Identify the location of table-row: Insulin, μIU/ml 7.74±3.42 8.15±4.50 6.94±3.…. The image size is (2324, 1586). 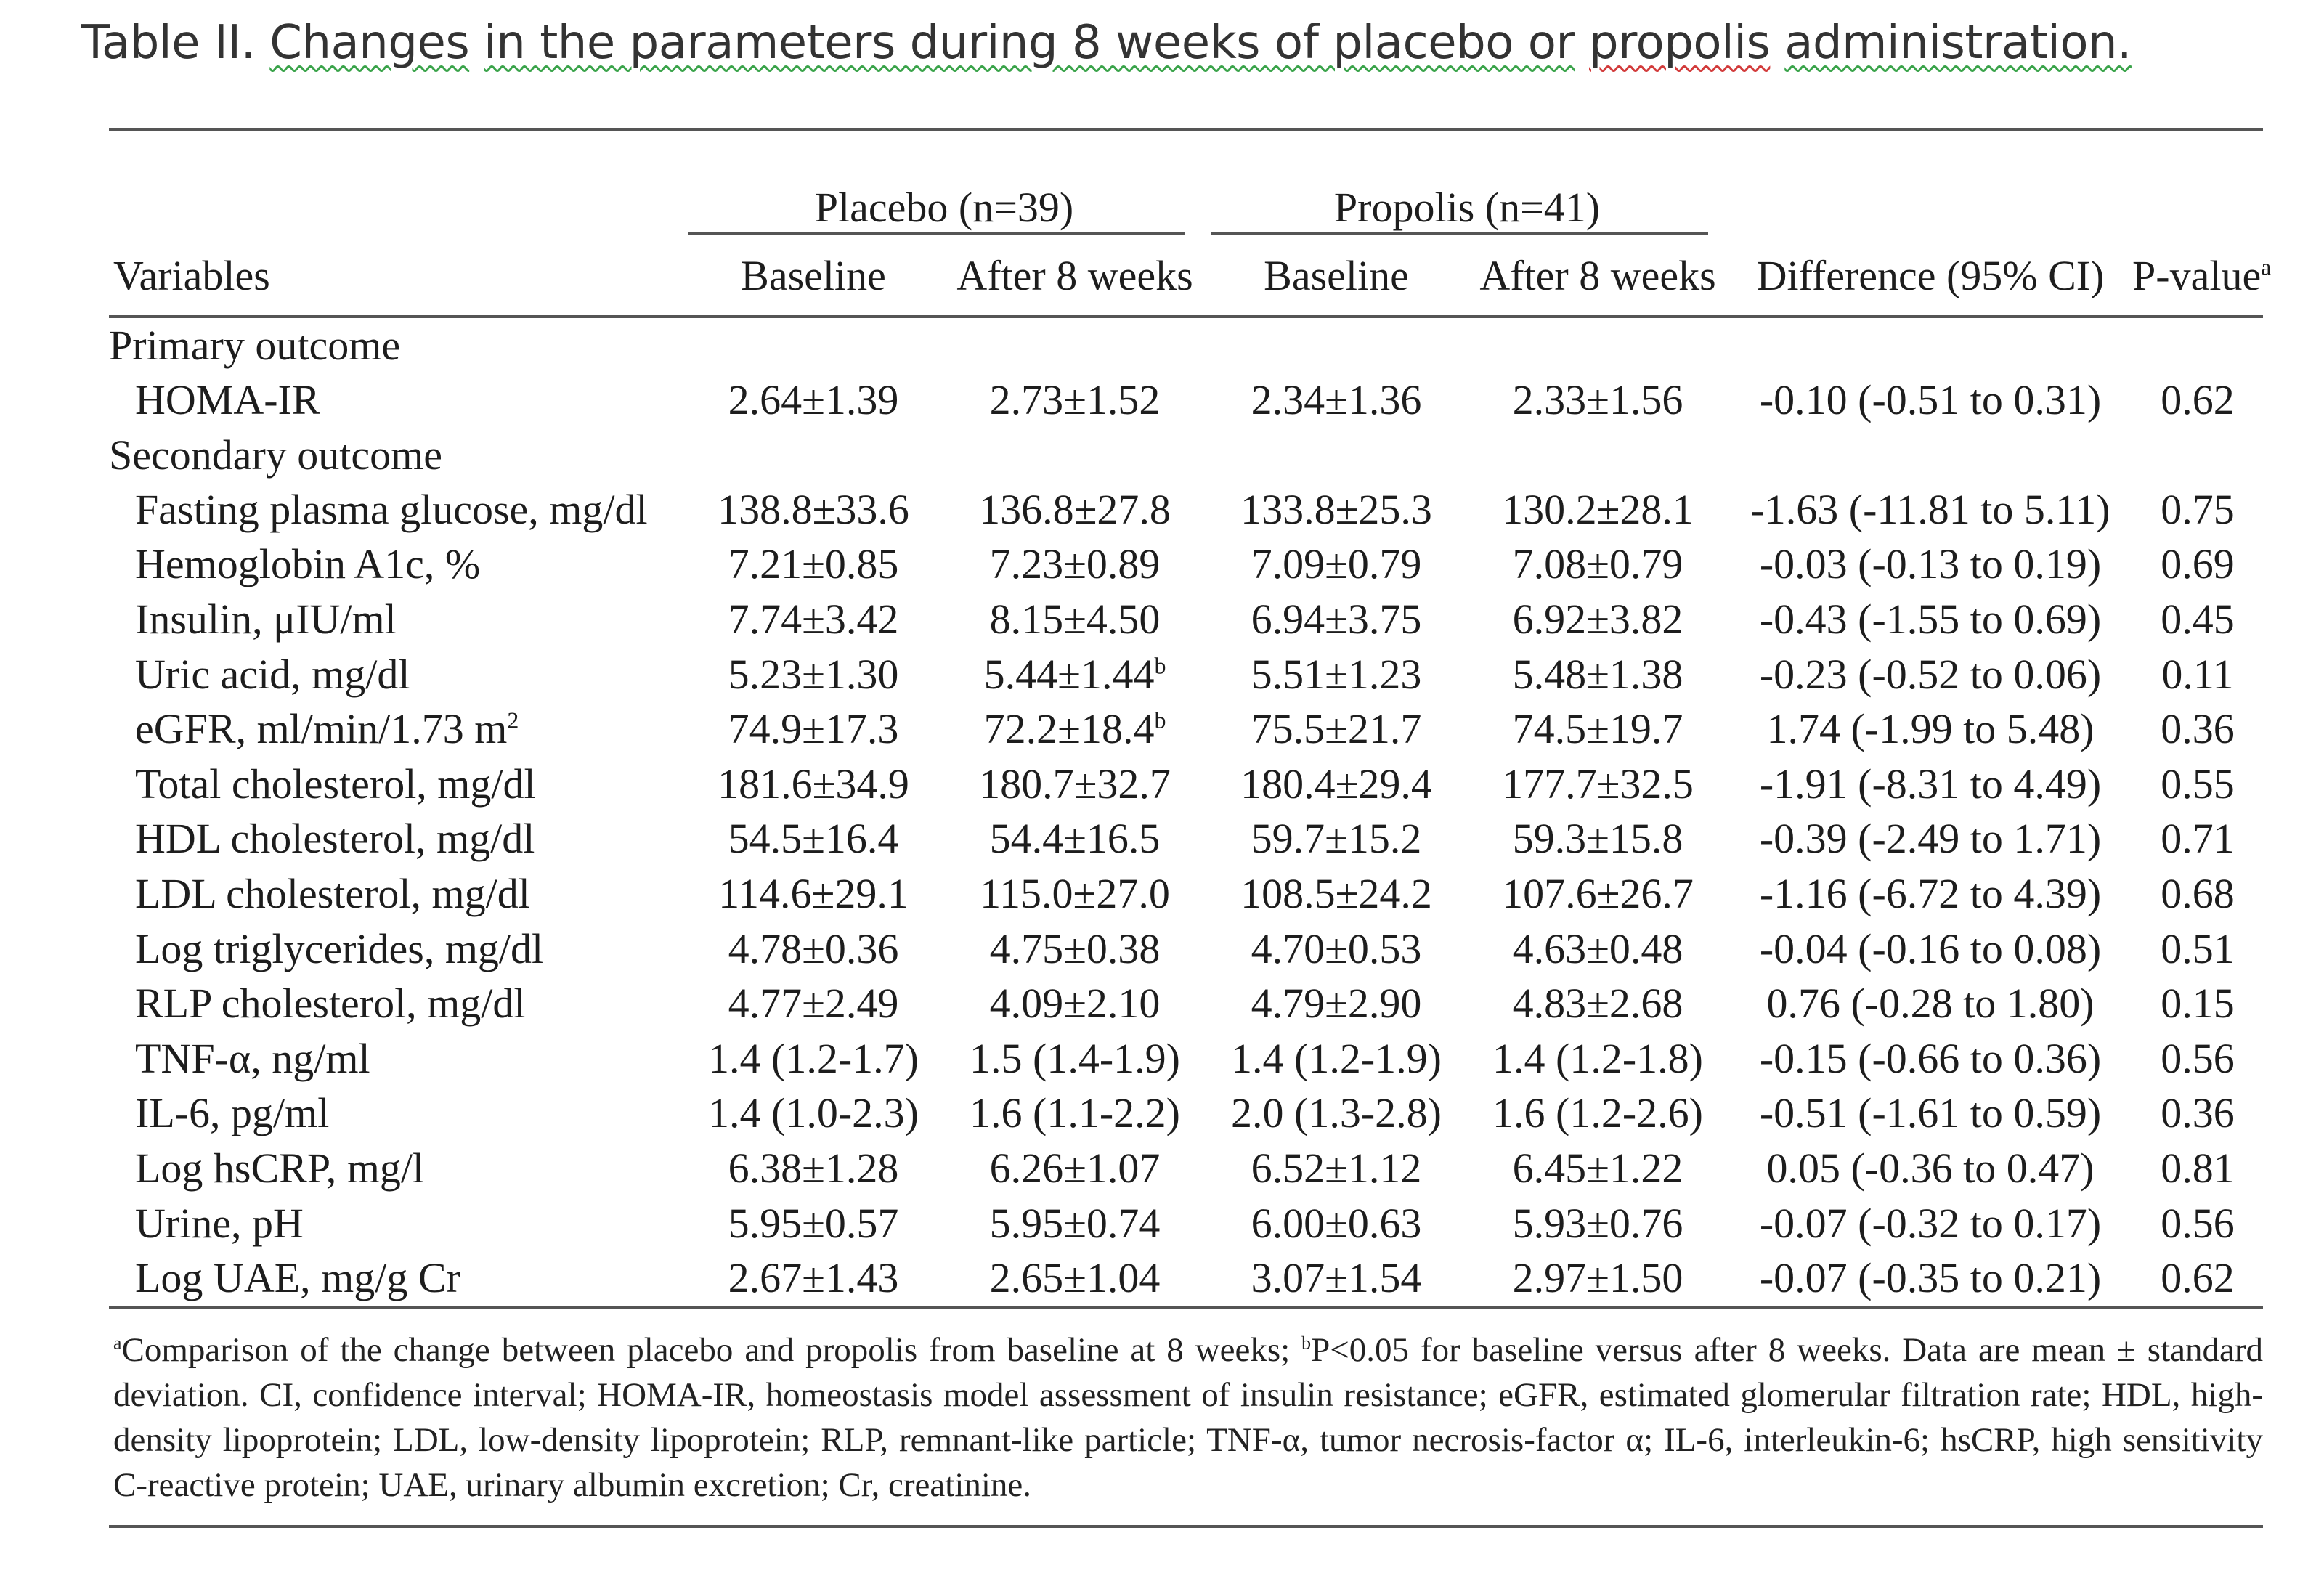
(1186, 619).